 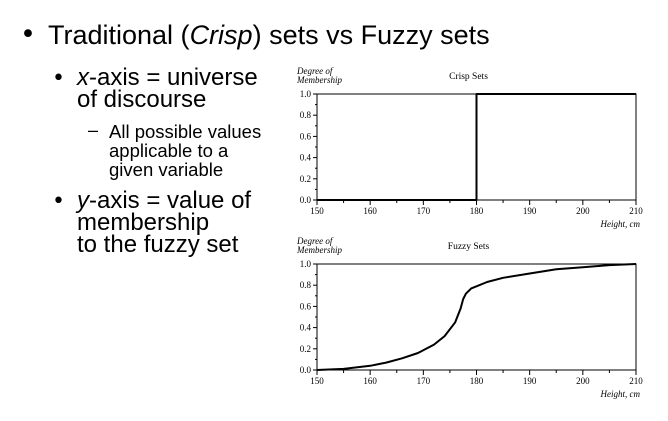 What do you see at coordinates (164, 200) in the screenshot?
I see `bullet-y-line1: y-axis = value of` at bounding box center [164, 200].